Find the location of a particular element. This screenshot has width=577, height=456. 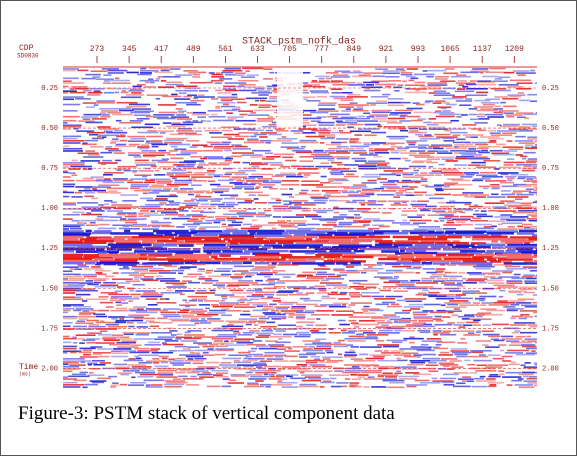

y-unit: (ms) is located at coordinates (25, 374).